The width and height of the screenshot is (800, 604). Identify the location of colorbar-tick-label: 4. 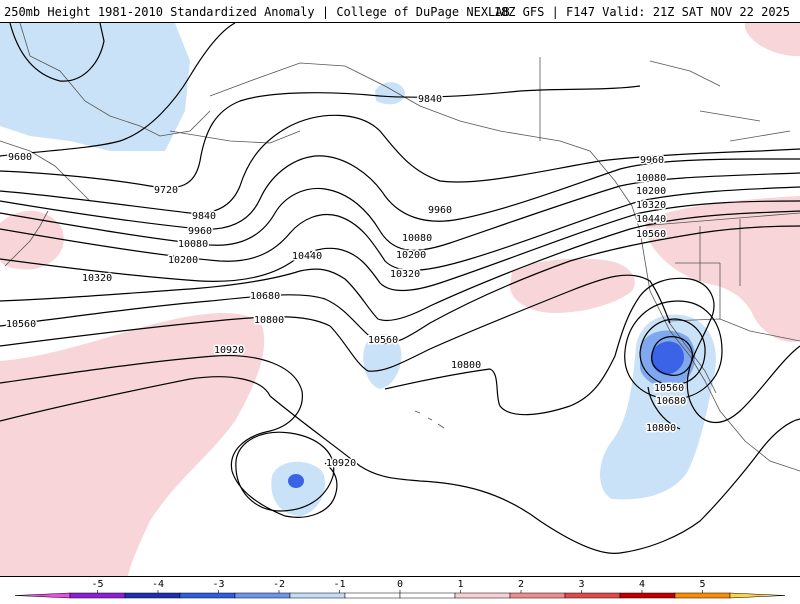
(642, 584).